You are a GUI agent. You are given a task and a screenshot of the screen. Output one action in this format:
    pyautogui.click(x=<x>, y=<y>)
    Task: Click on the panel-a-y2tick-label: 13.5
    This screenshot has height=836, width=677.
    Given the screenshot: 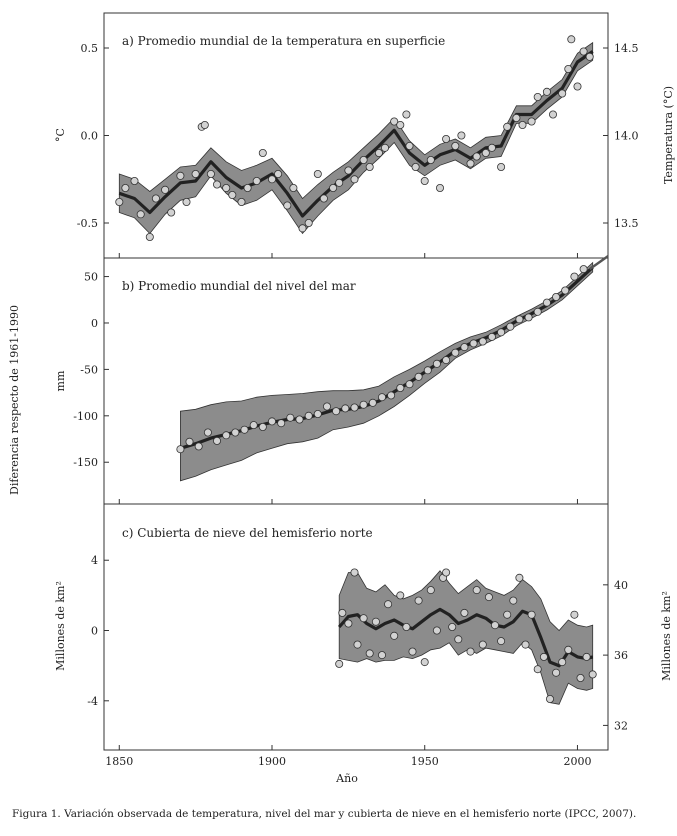 What is the action you would take?
    pyautogui.click(x=626, y=223)
    